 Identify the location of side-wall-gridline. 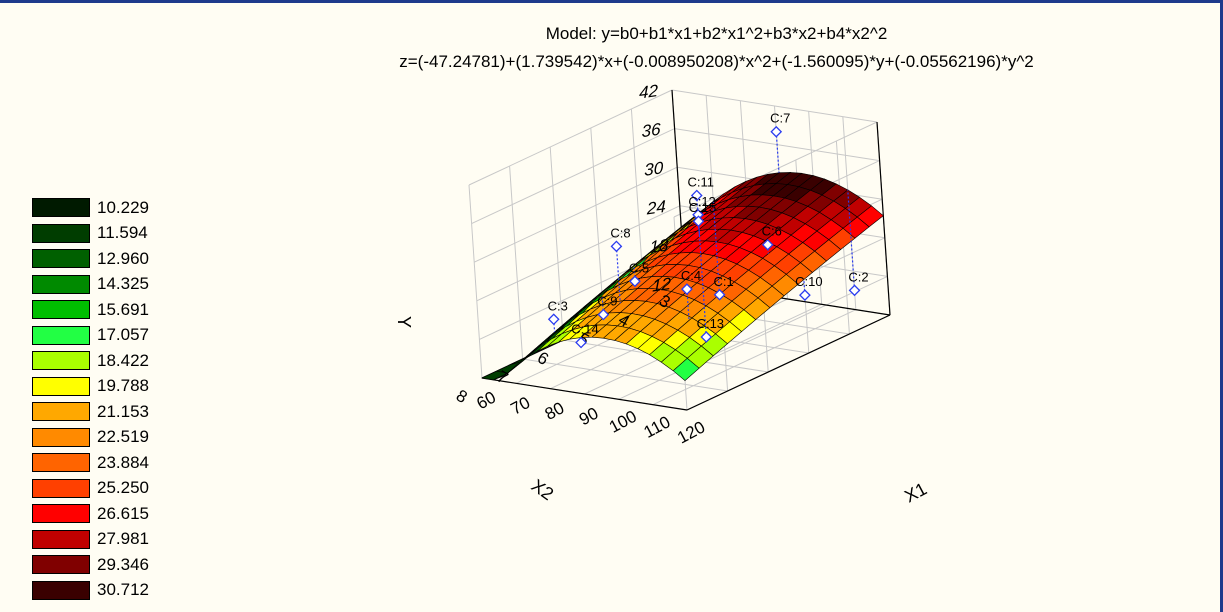
(775, 169).